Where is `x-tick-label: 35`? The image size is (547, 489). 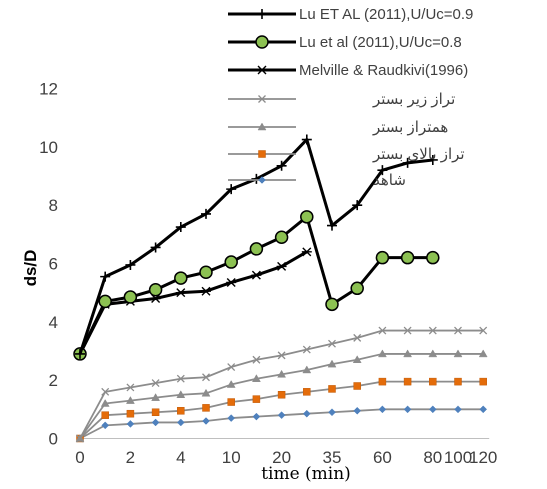
x-tick-label: 35 is located at coordinates (332, 457).